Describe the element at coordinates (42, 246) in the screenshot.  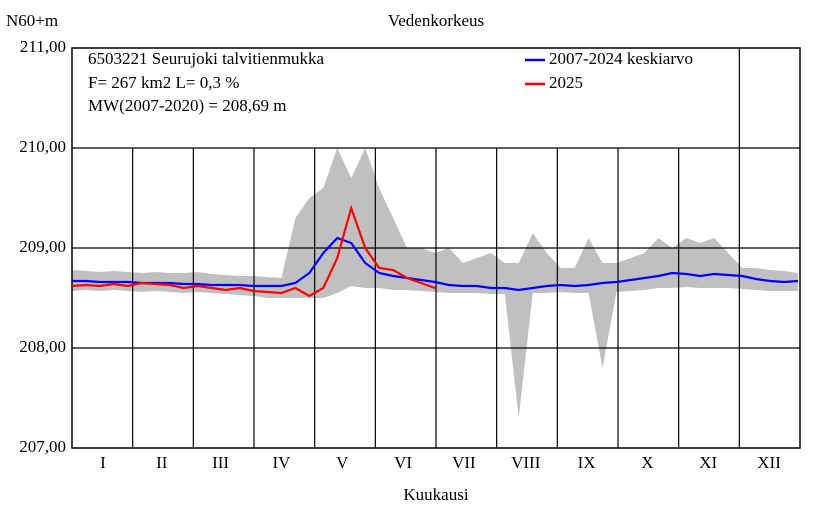
I see `y-tick-label: 209,00` at that location.